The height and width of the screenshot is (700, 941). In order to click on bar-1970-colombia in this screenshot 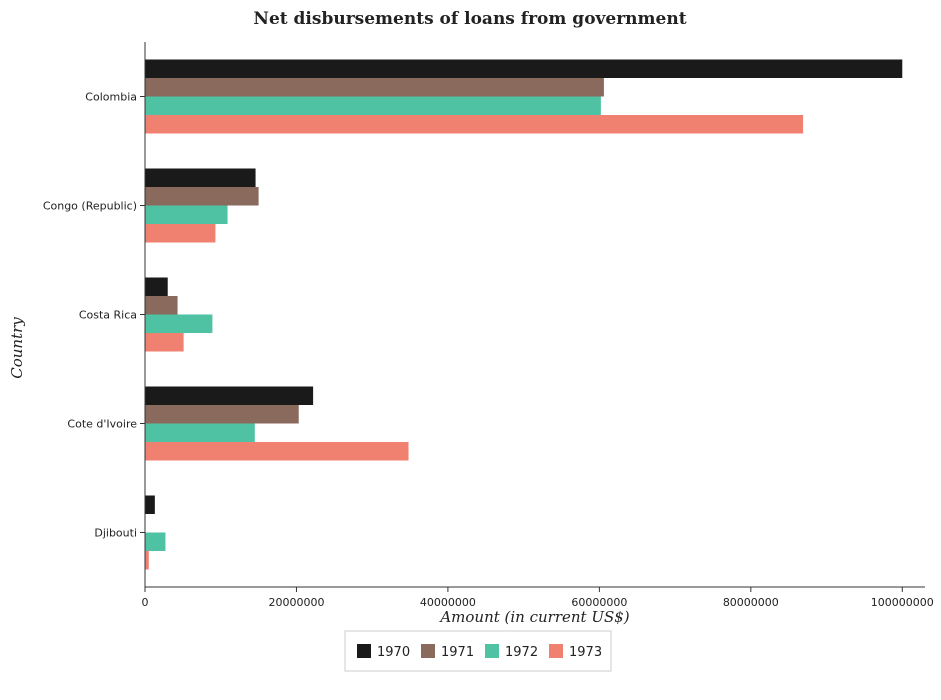, I will do `click(524, 68)`.